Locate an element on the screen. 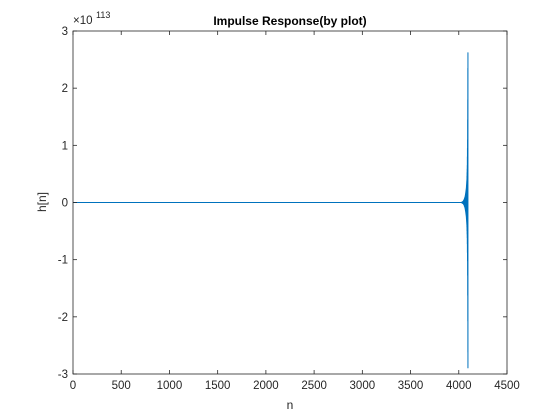 This screenshot has width=560, height=420. y-tick-label: 0 is located at coordinates (65, 204).